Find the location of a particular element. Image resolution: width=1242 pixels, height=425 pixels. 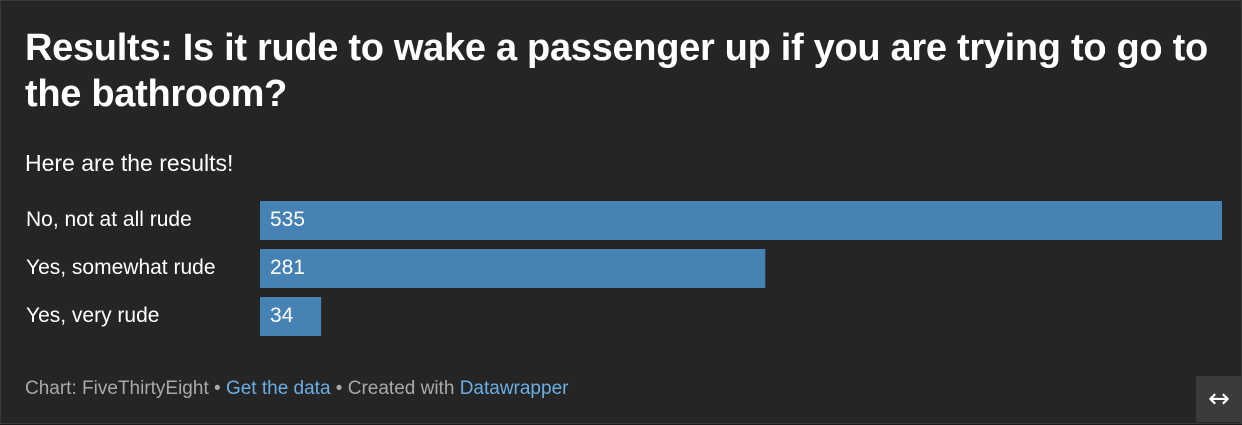

bar-value-label: 535 is located at coordinates (287, 219).